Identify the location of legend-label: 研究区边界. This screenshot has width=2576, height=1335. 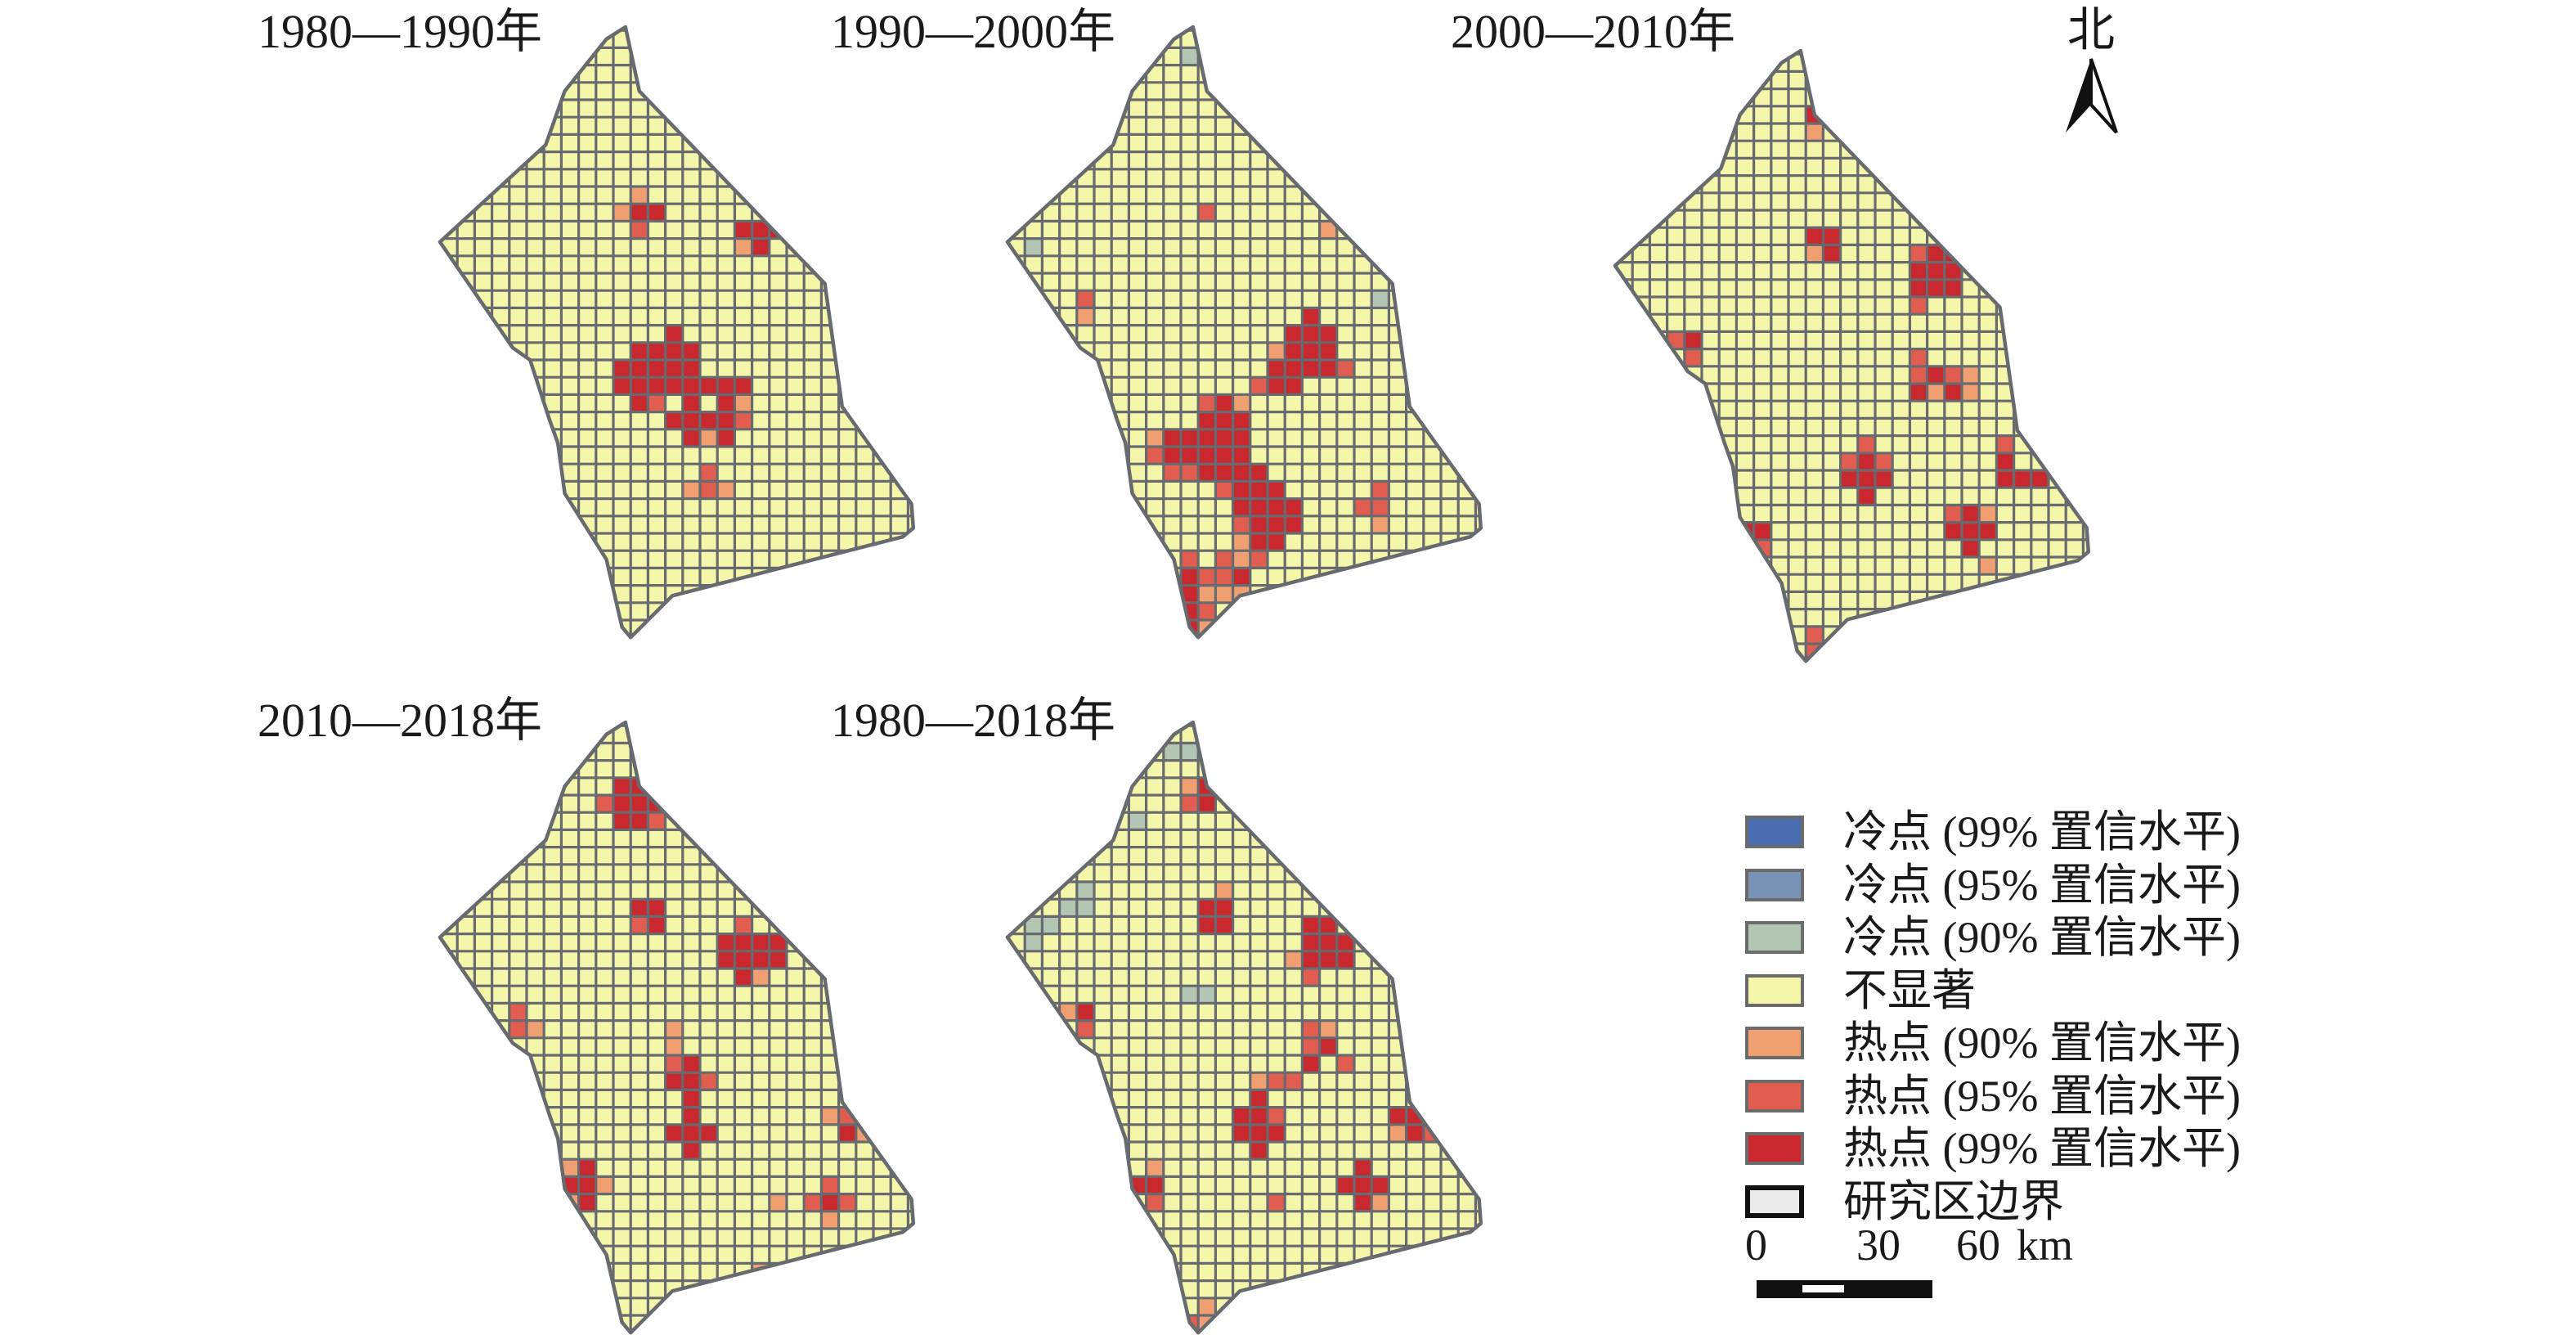
(1953, 1201).